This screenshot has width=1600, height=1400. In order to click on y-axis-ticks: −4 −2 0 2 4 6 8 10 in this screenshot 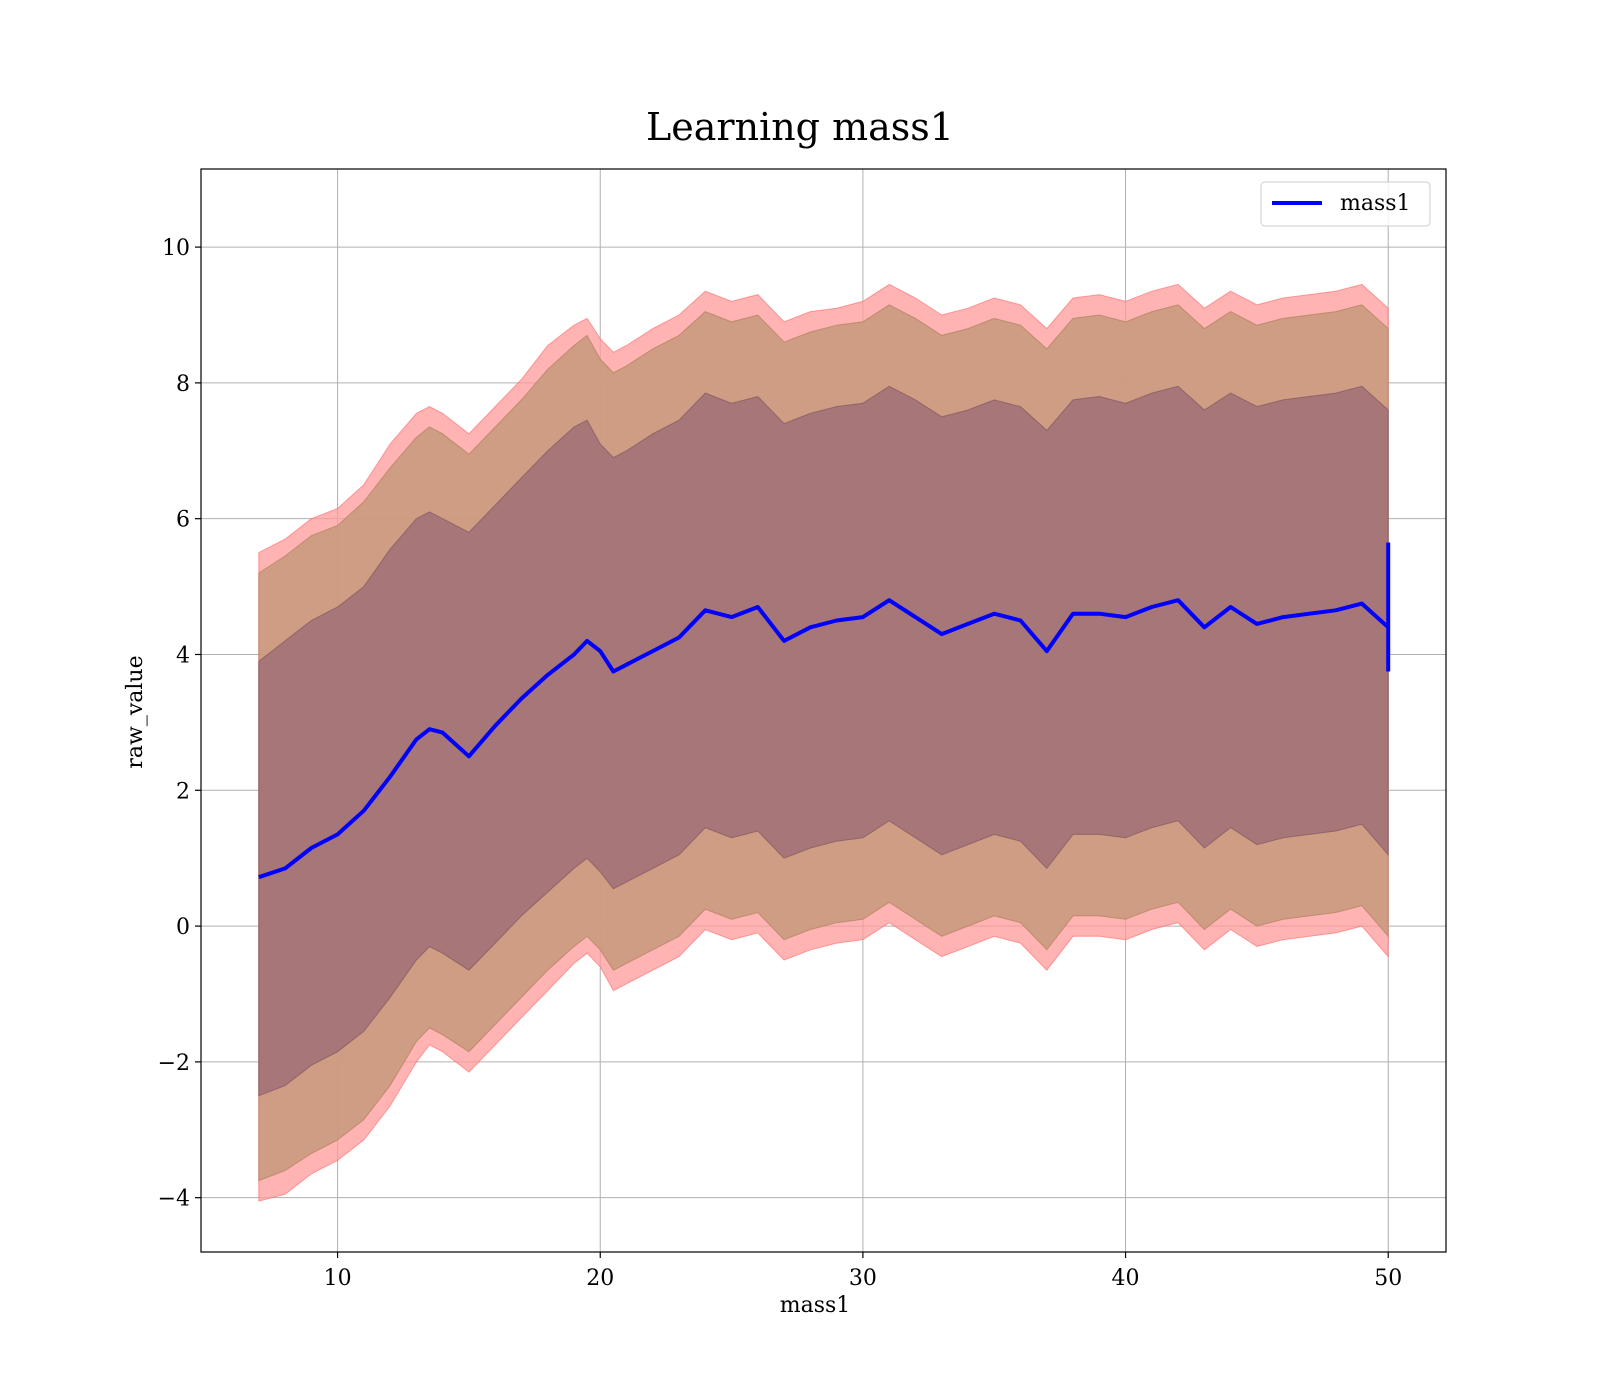, I will do `click(179, 724)`.